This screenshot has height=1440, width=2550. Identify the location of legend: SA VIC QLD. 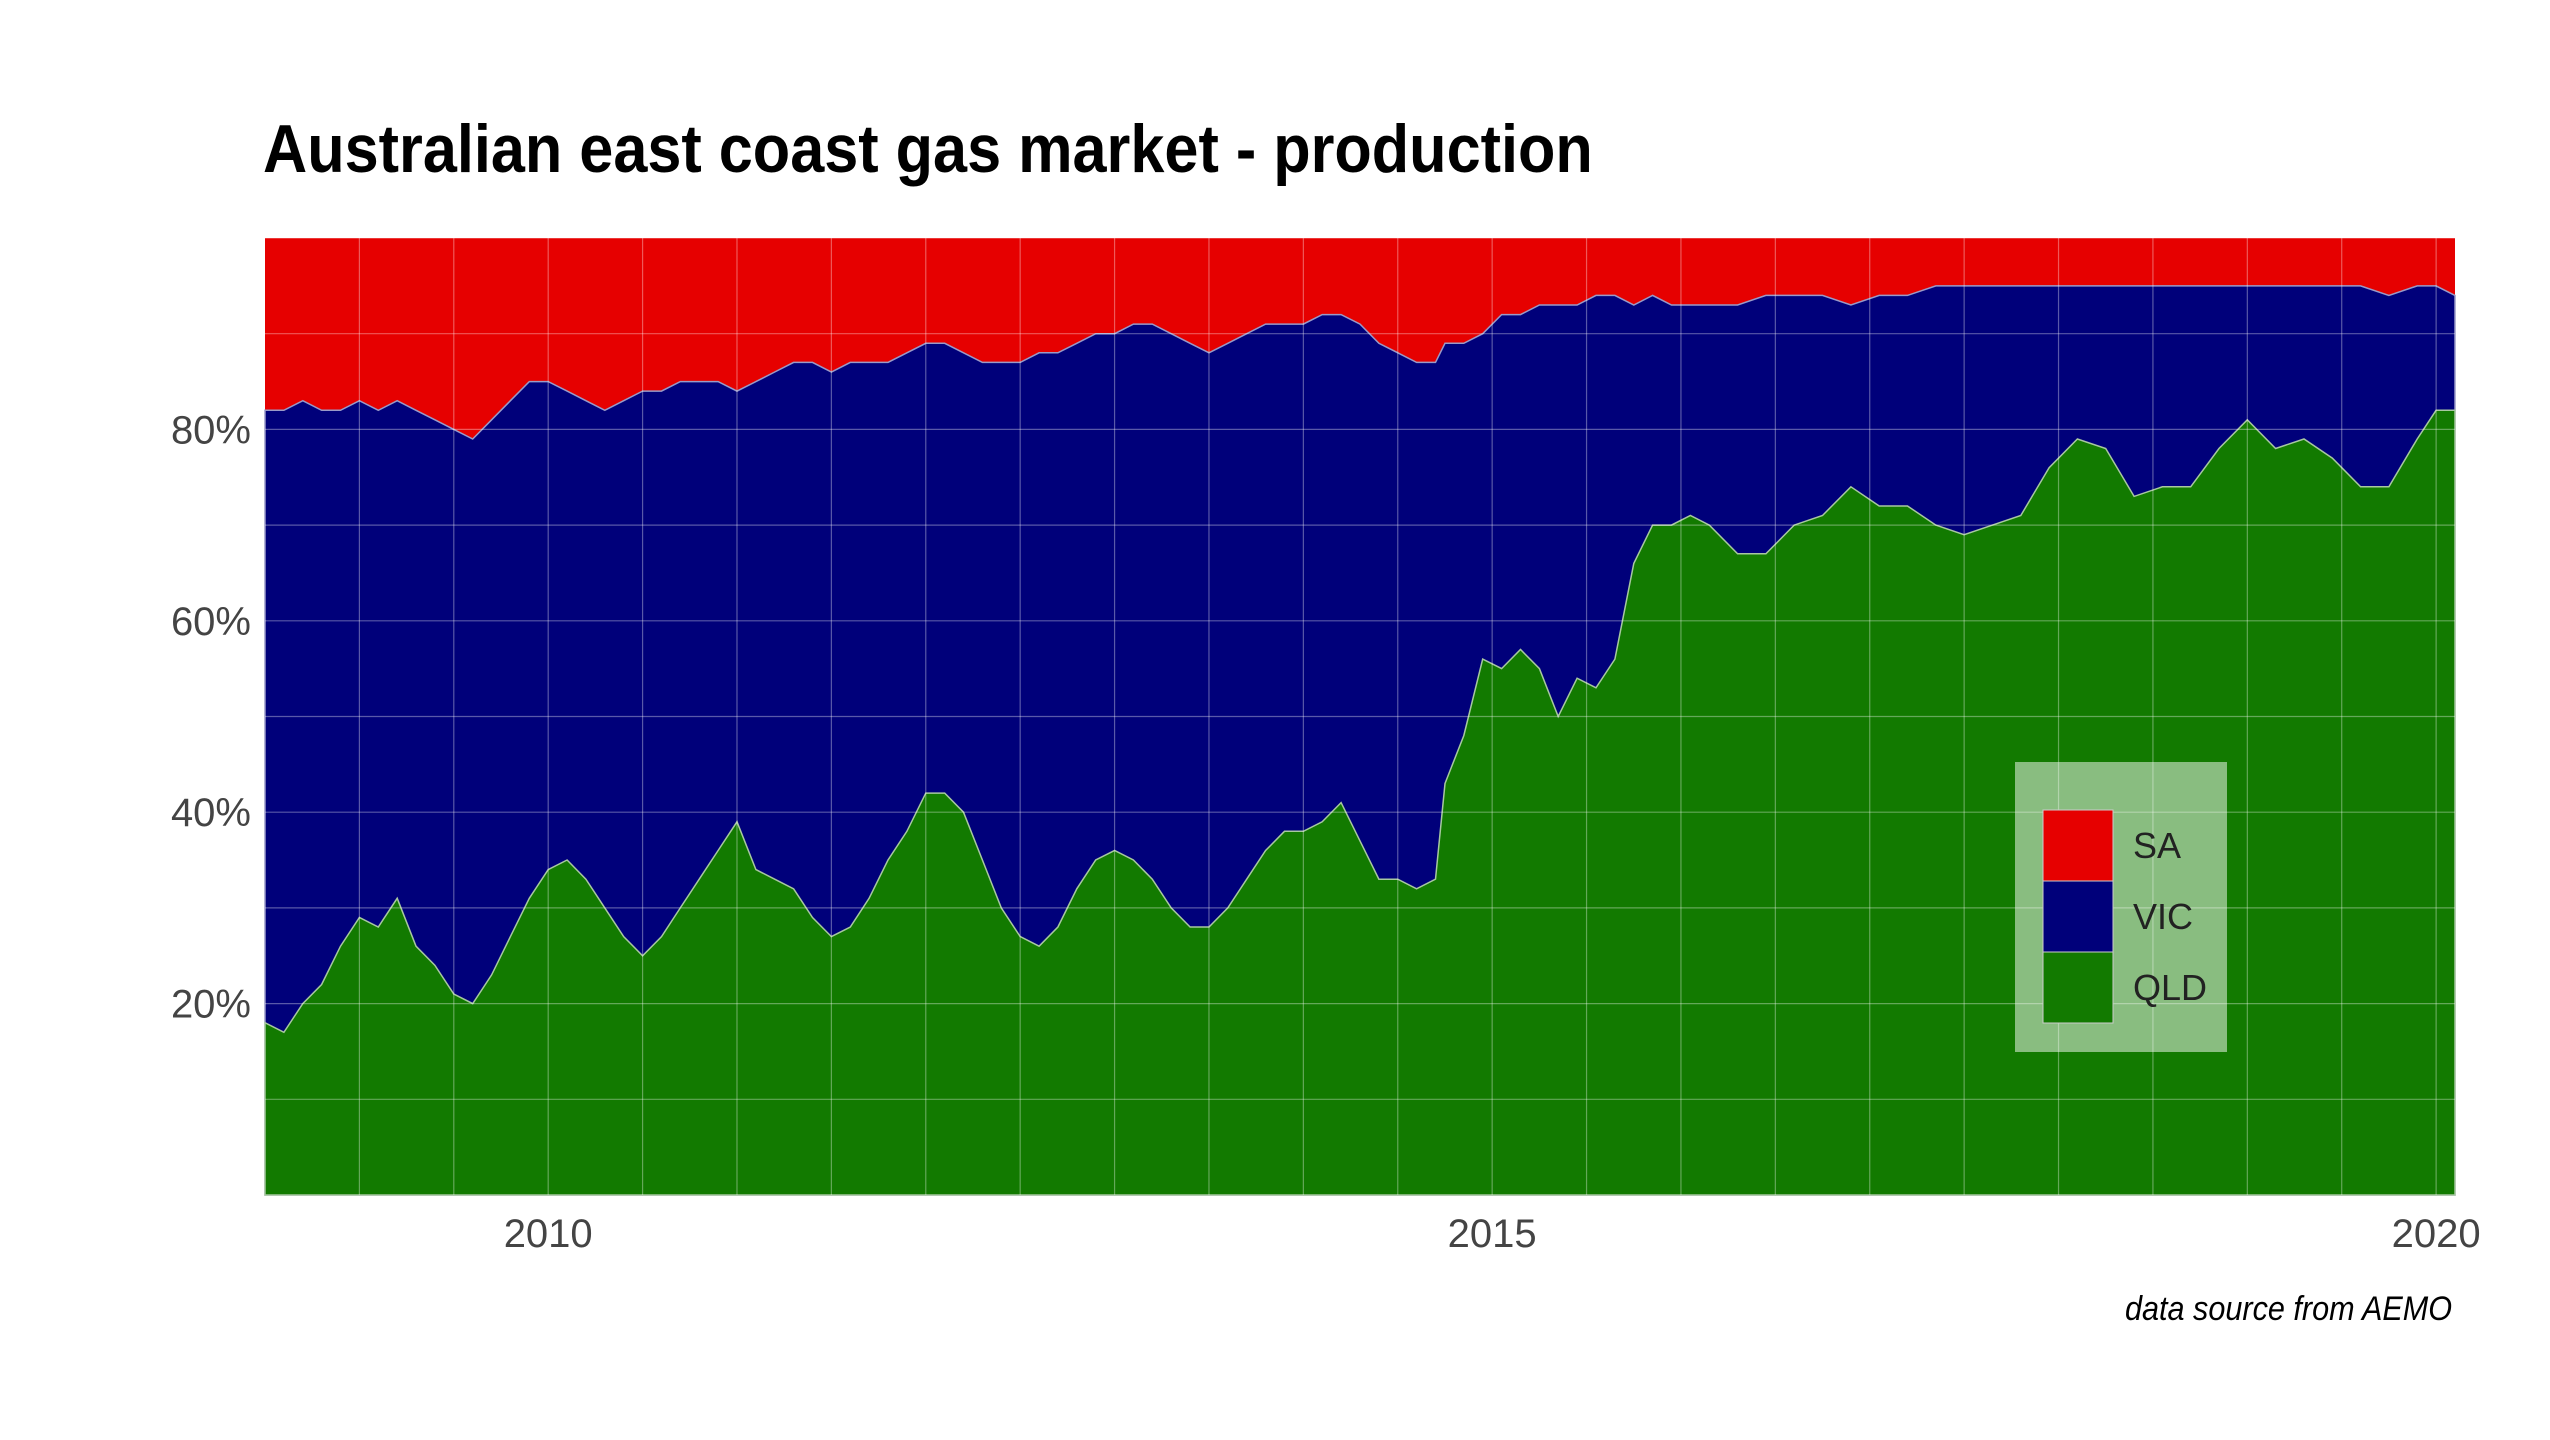
(2121, 907).